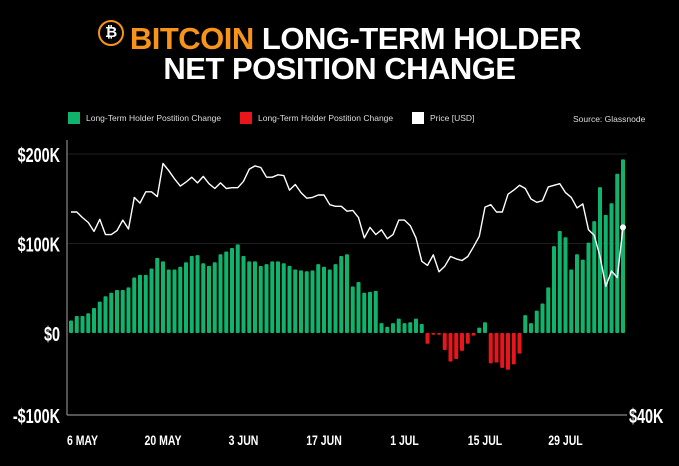  Describe the element at coordinates (443, 118) in the screenshot. I see `legend-item-price: Price [USD]` at that location.